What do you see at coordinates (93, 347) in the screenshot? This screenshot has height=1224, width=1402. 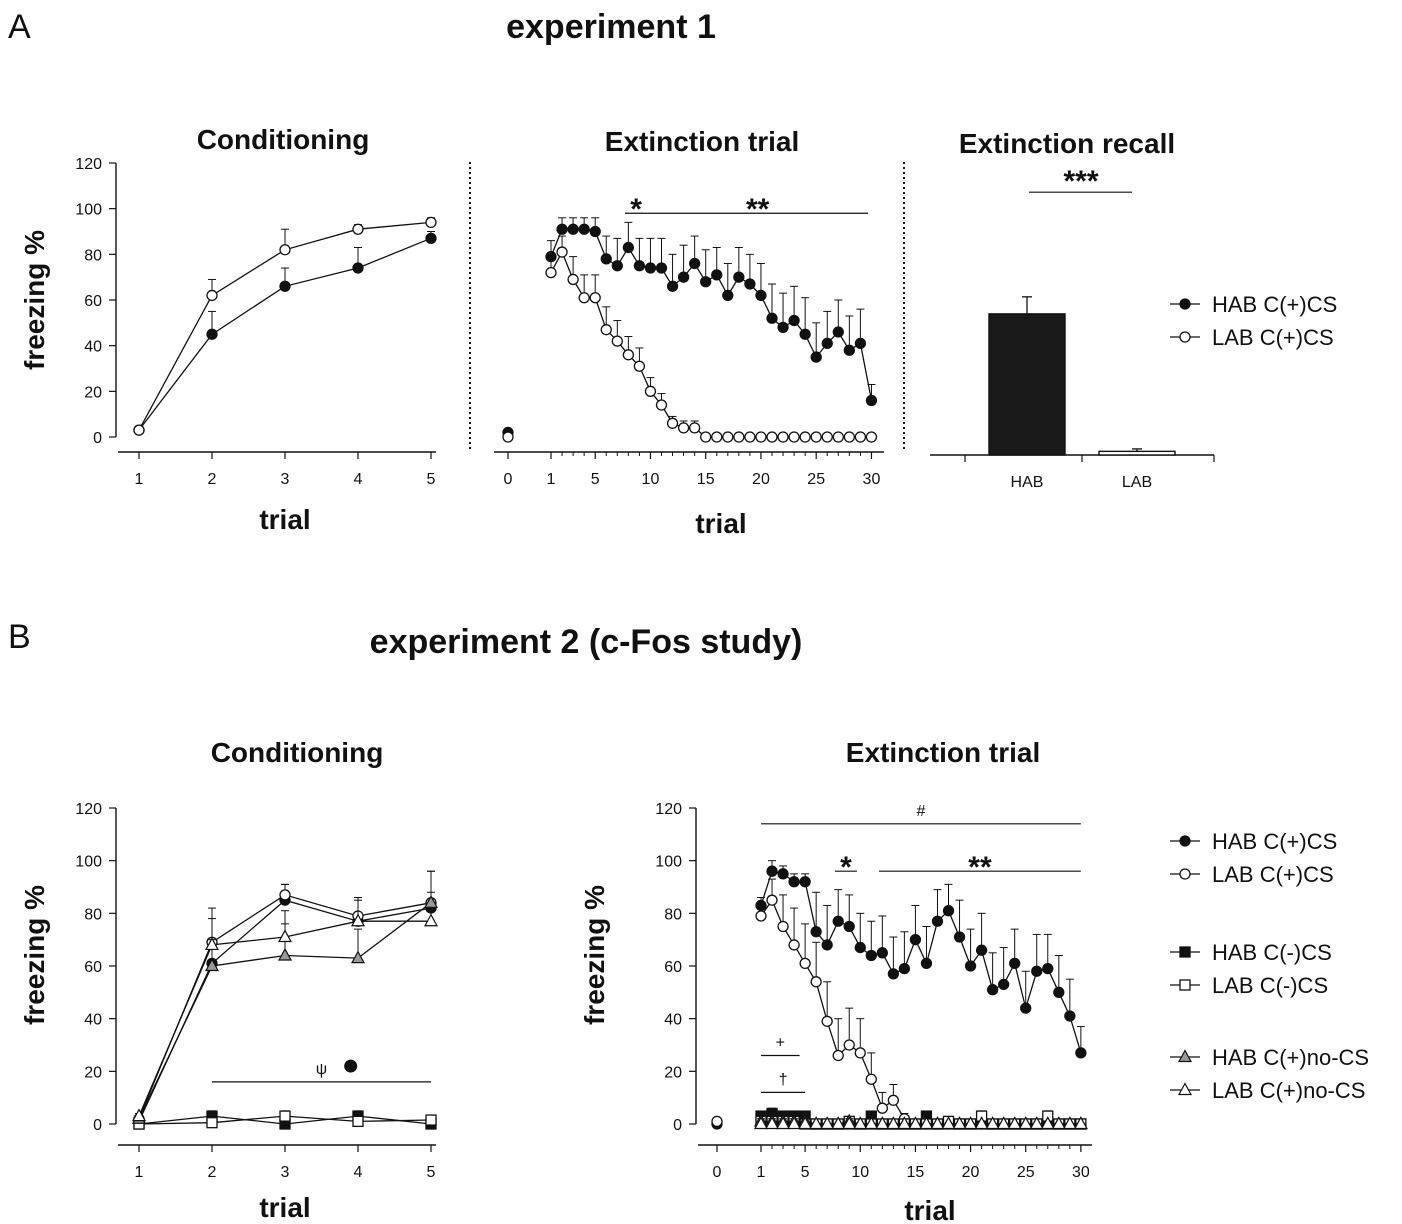 I see `y-tick-label: 40` at bounding box center [93, 347].